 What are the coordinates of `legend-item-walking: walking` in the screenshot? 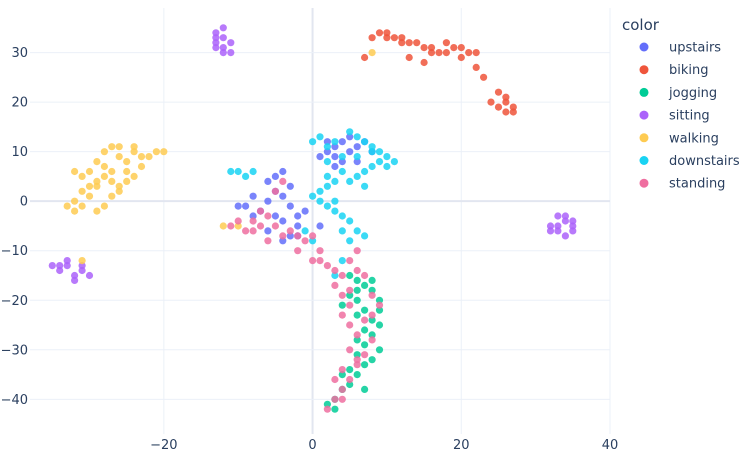 It's located at (679, 138).